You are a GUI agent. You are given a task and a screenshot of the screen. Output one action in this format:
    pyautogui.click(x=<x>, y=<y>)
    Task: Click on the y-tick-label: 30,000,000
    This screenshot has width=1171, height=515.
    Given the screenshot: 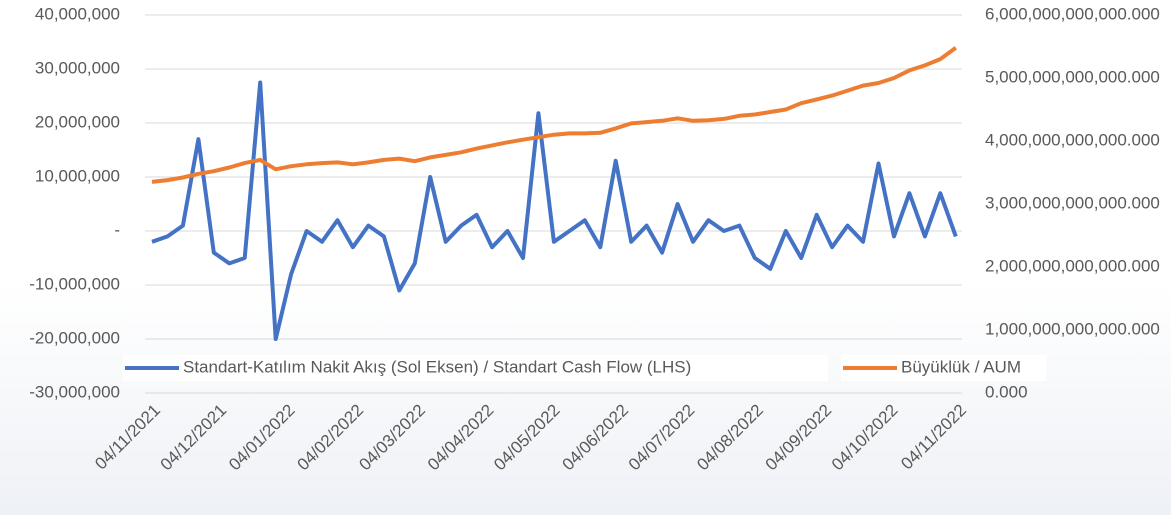 What is the action you would take?
    pyautogui.click(x=77, y=67)
    